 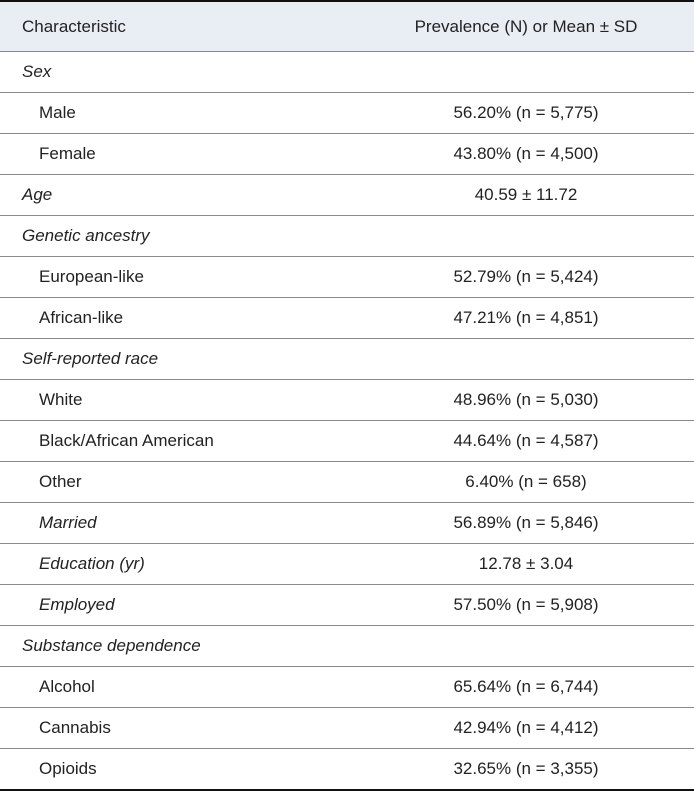 I want to click on table-row: Genetic ancestry, so click(x=347, y=236).